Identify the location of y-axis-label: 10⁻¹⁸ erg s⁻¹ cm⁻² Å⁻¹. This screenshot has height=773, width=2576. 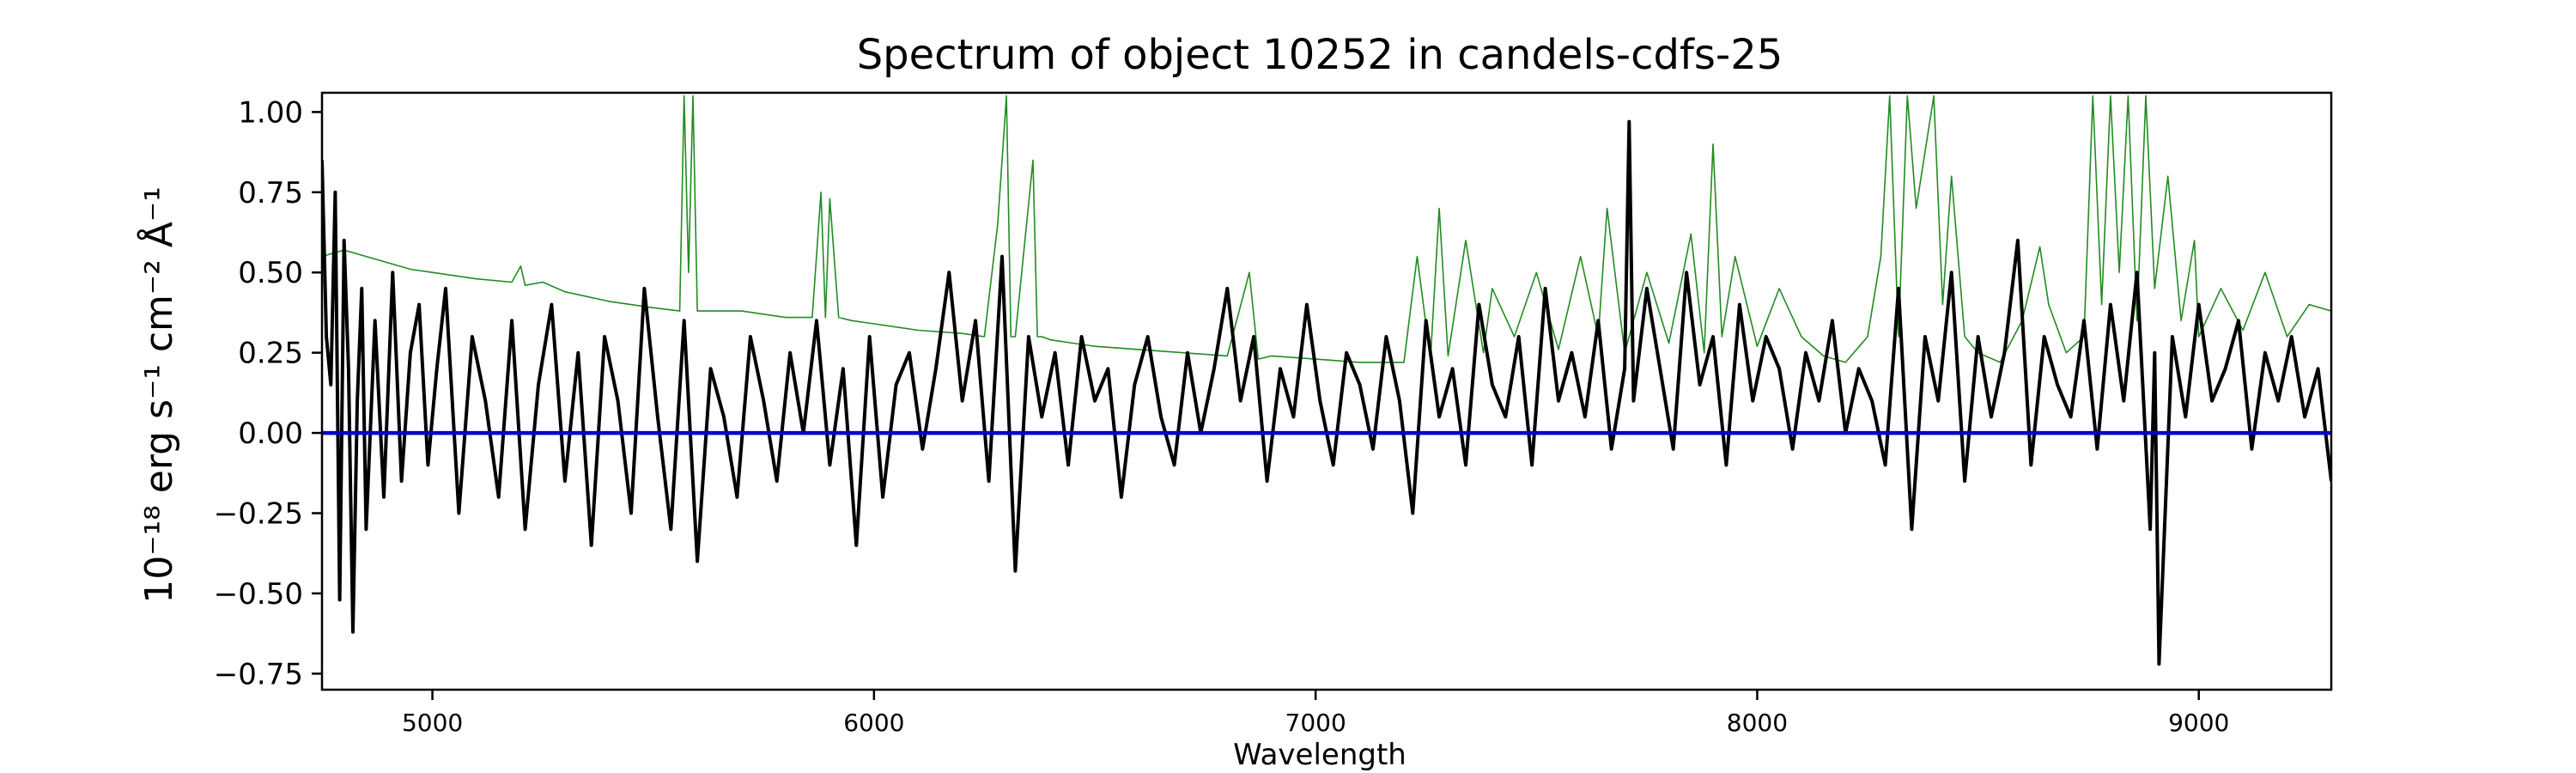
(159, 394).